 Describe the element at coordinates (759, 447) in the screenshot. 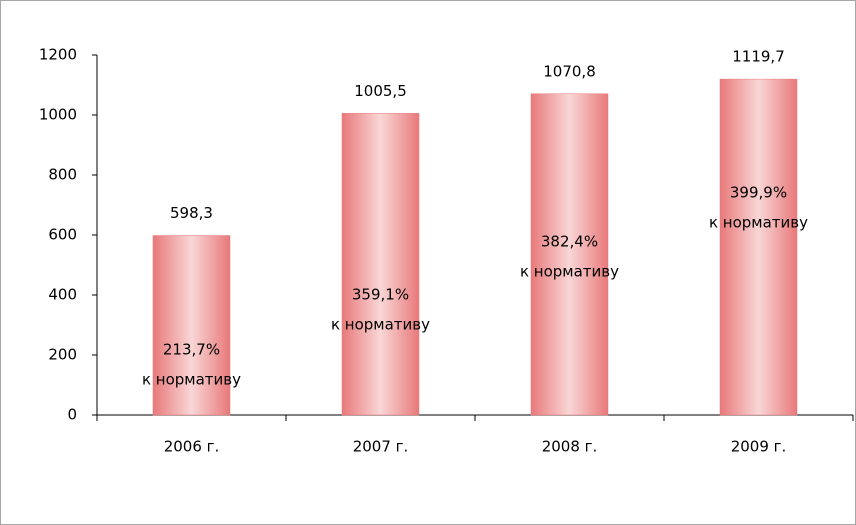

I see `x-tick-label: 2009 г.` at that location.